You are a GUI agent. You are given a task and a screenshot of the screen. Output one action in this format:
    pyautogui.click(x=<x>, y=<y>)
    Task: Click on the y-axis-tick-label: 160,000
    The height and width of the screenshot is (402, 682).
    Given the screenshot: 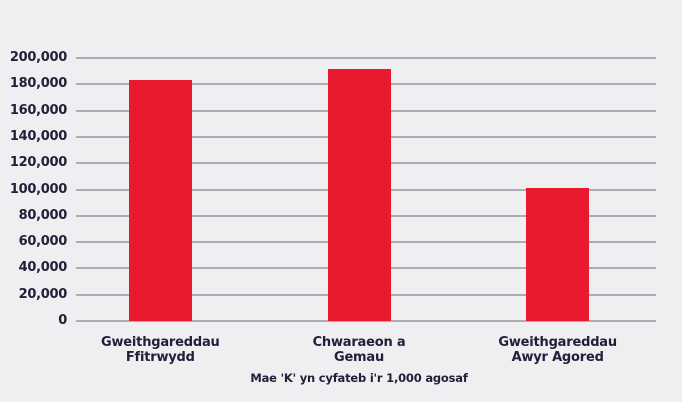 What is the action you would take?
    pyautogui.click(x=38, y=110)
    